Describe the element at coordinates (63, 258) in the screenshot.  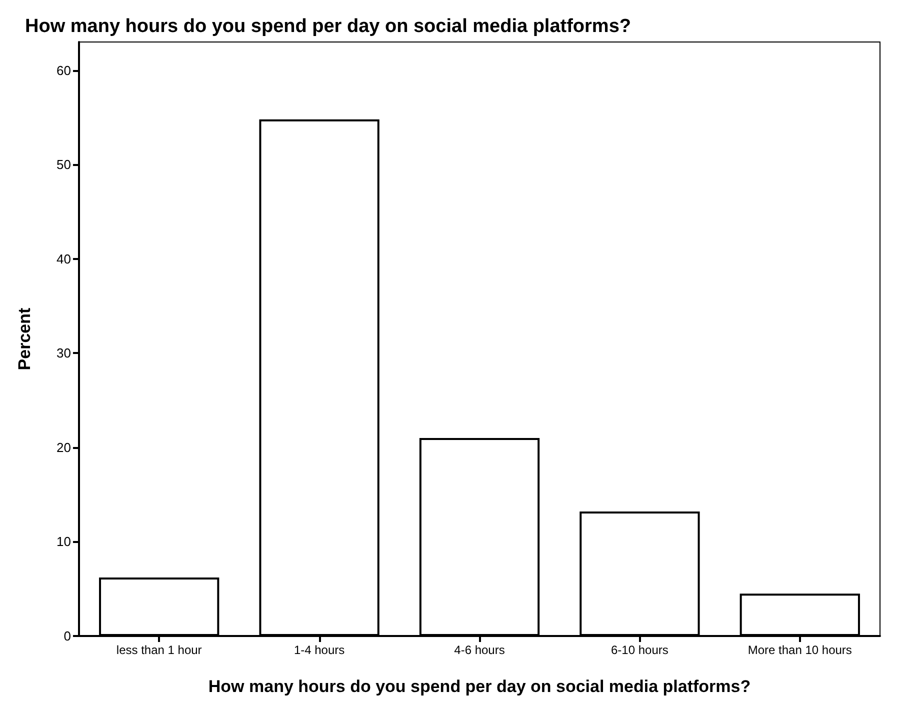
I see `y-tick-label: 40` at that location.